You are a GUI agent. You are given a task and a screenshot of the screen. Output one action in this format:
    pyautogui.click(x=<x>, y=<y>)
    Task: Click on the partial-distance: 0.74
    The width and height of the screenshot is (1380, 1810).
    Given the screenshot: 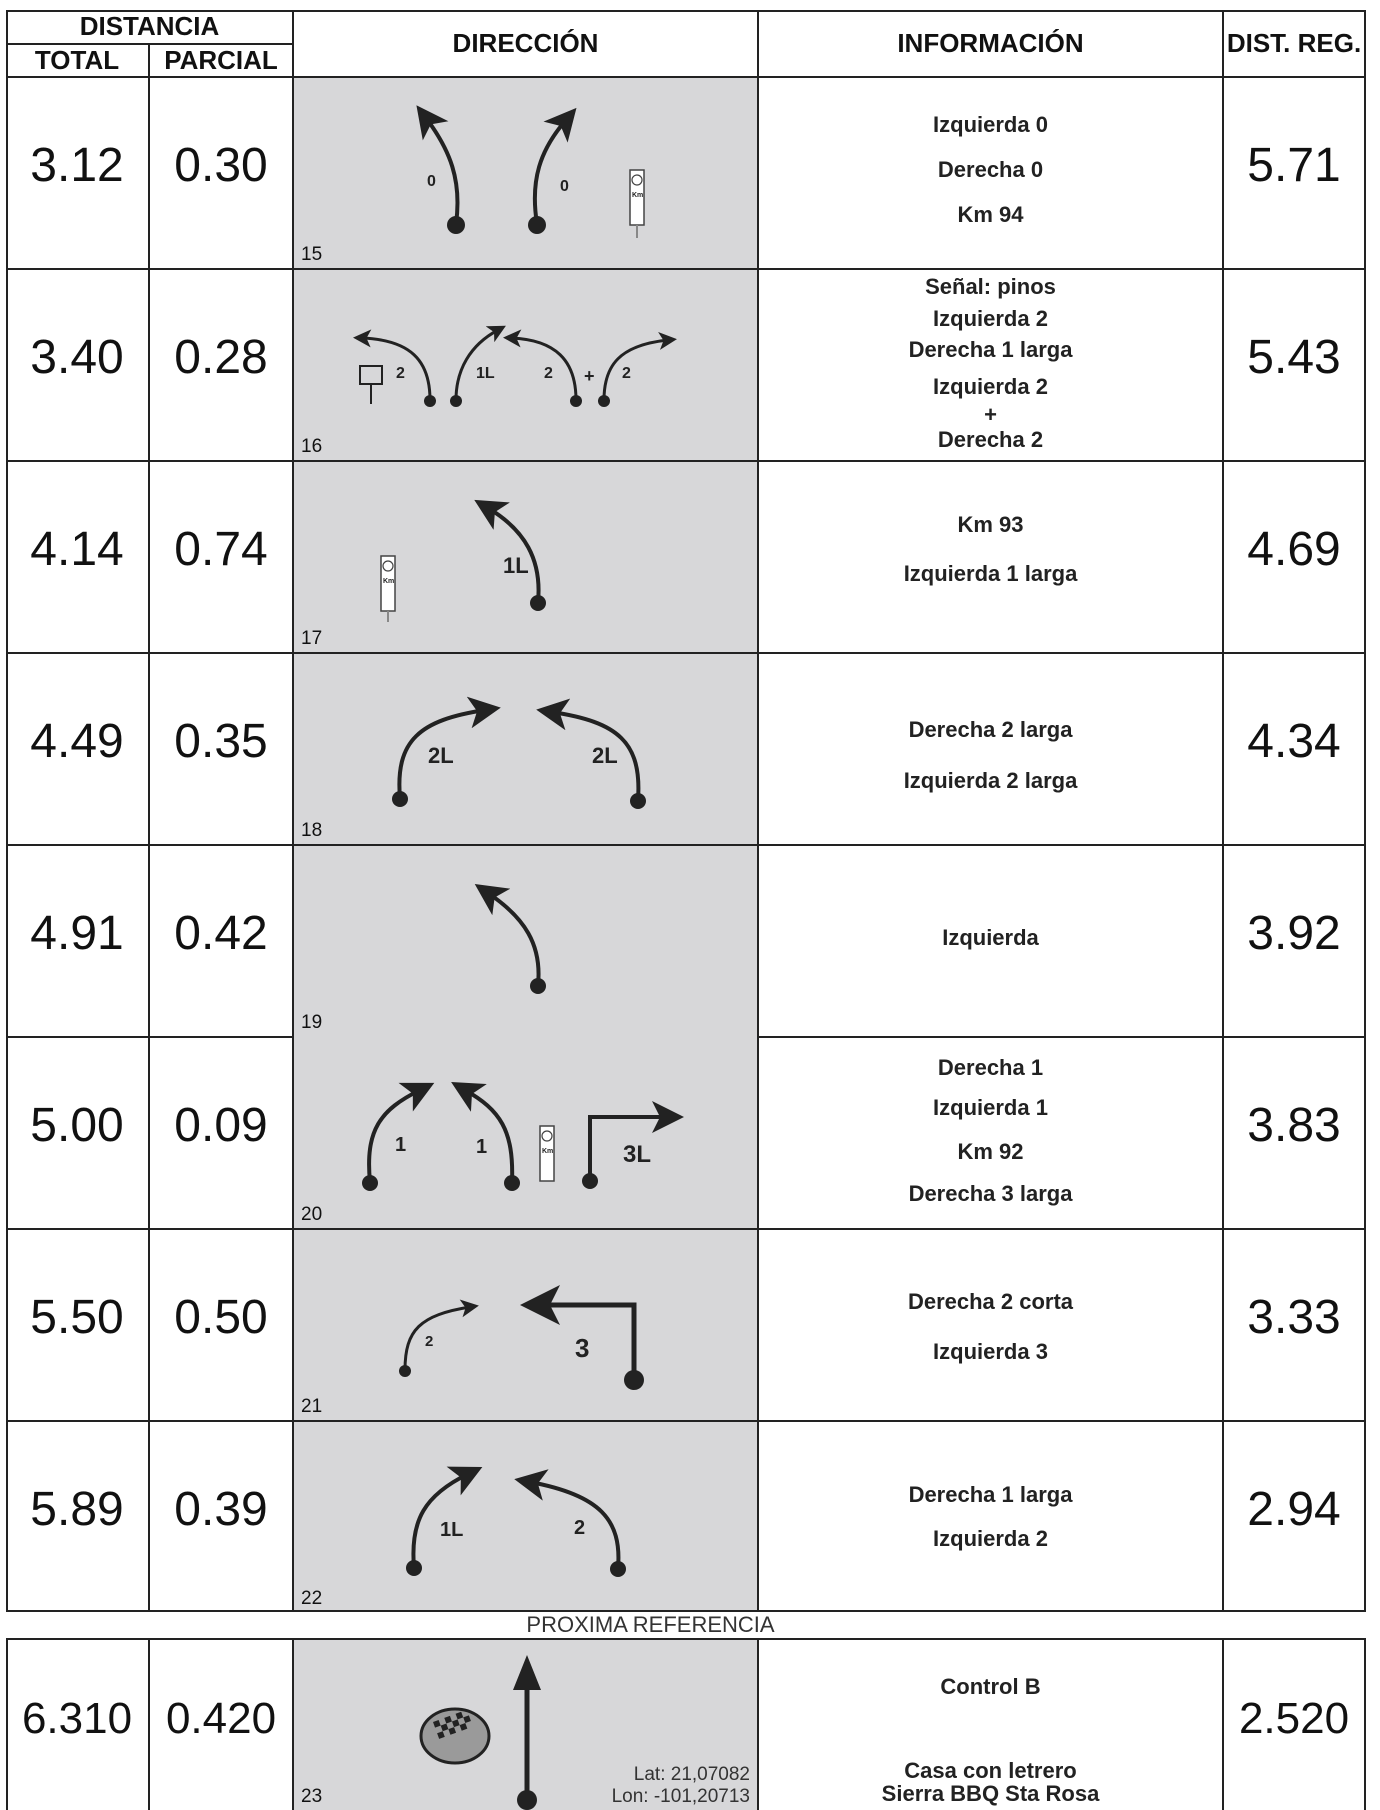 What is the action you would take?
    pyautogui.click(x=221, y=549)
    